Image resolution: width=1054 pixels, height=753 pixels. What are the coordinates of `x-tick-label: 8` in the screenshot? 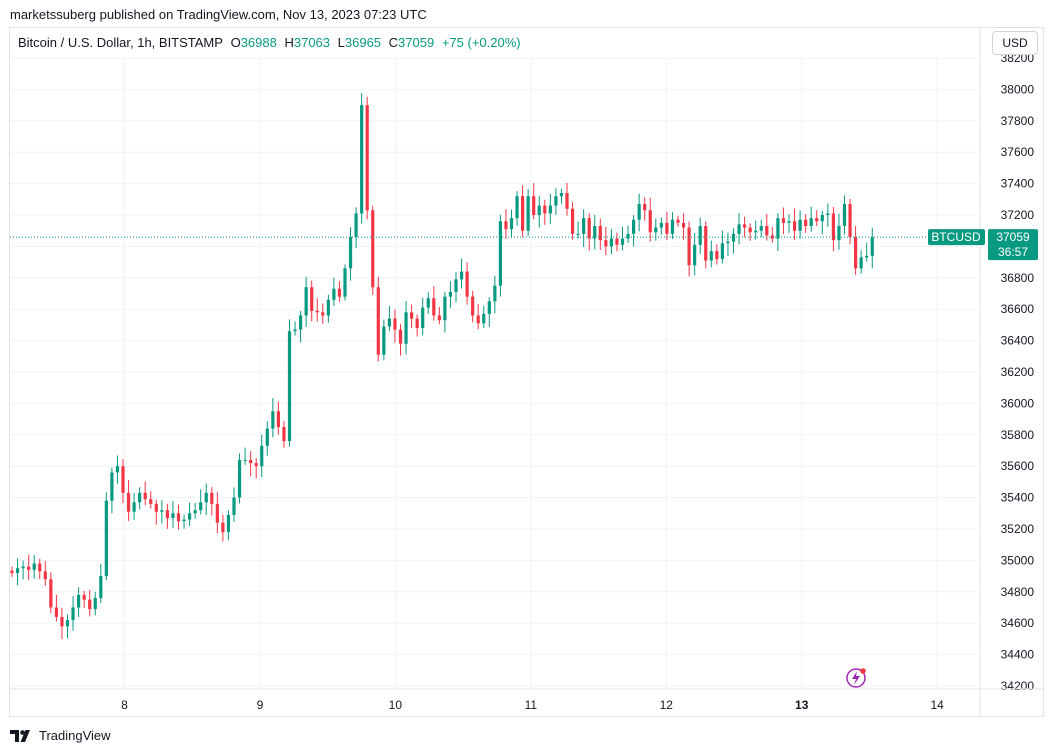 It's located at (124, 705).